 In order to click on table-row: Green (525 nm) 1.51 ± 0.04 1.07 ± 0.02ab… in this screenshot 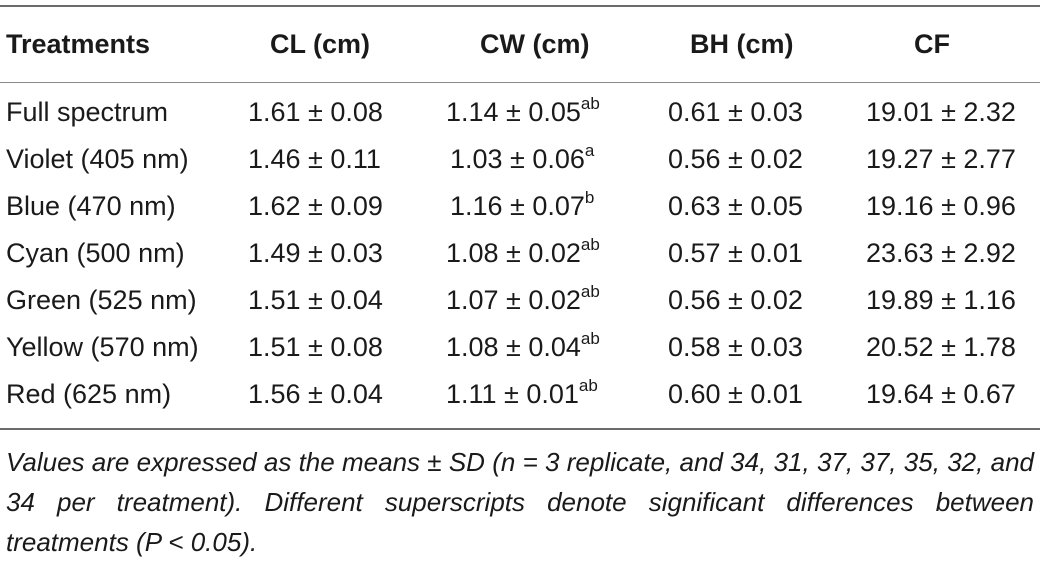, I will do `click(520, 306)`.